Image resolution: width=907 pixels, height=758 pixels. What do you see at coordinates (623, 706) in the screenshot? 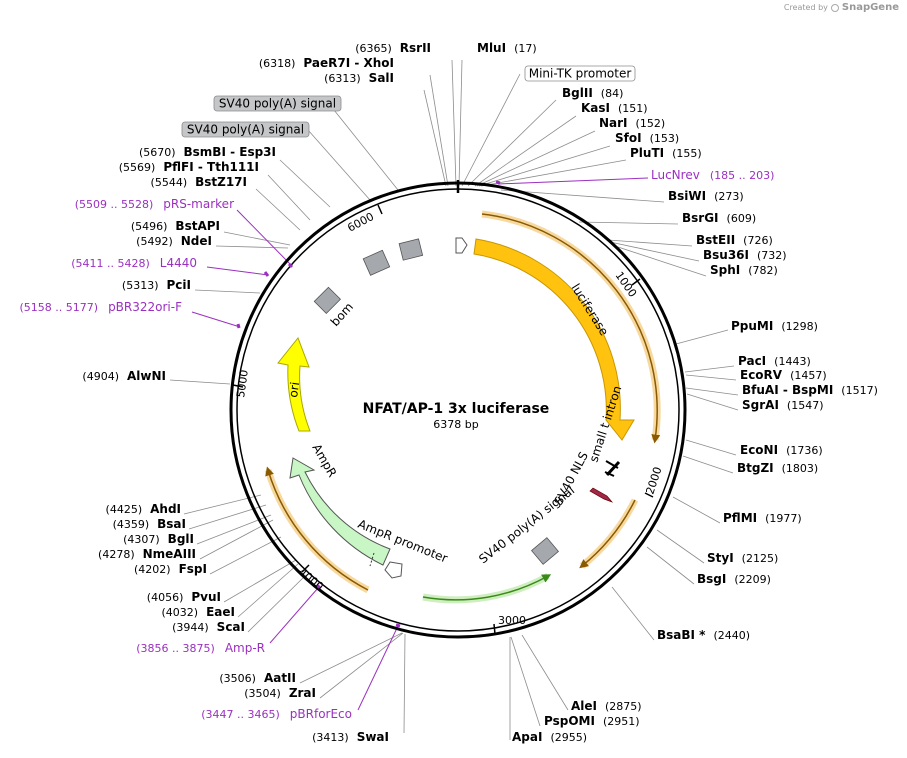
I see `enzyme-position: (2875)` at bounding box center [623, 706].